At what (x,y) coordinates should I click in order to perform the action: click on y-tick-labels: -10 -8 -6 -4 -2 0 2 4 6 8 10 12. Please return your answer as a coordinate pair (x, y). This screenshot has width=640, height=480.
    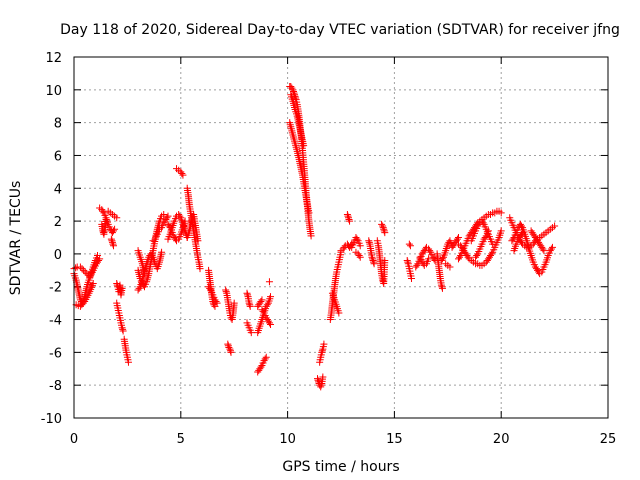
    Looking at the image, I should click on (51, 239).